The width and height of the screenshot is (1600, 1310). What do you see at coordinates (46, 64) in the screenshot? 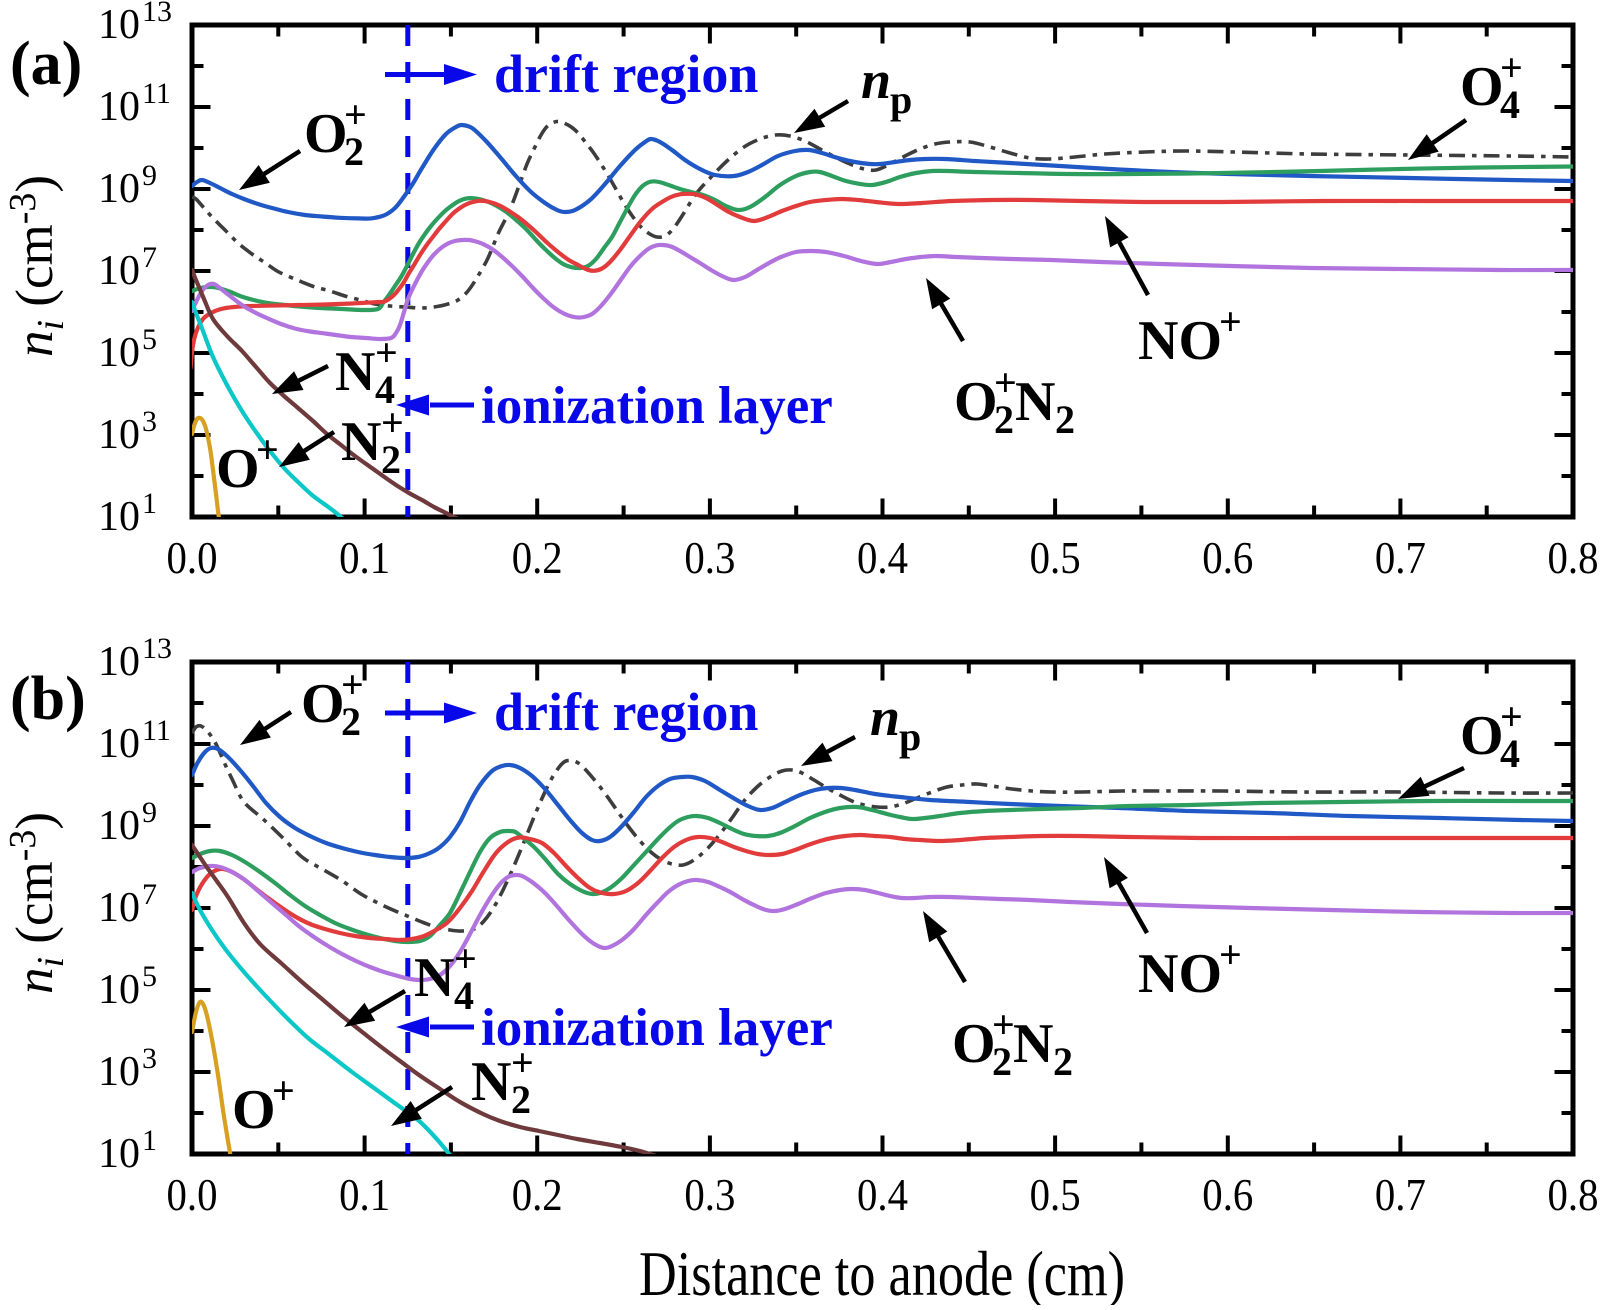
I see `svg-text: (a)` at bounding box center [46, 64].